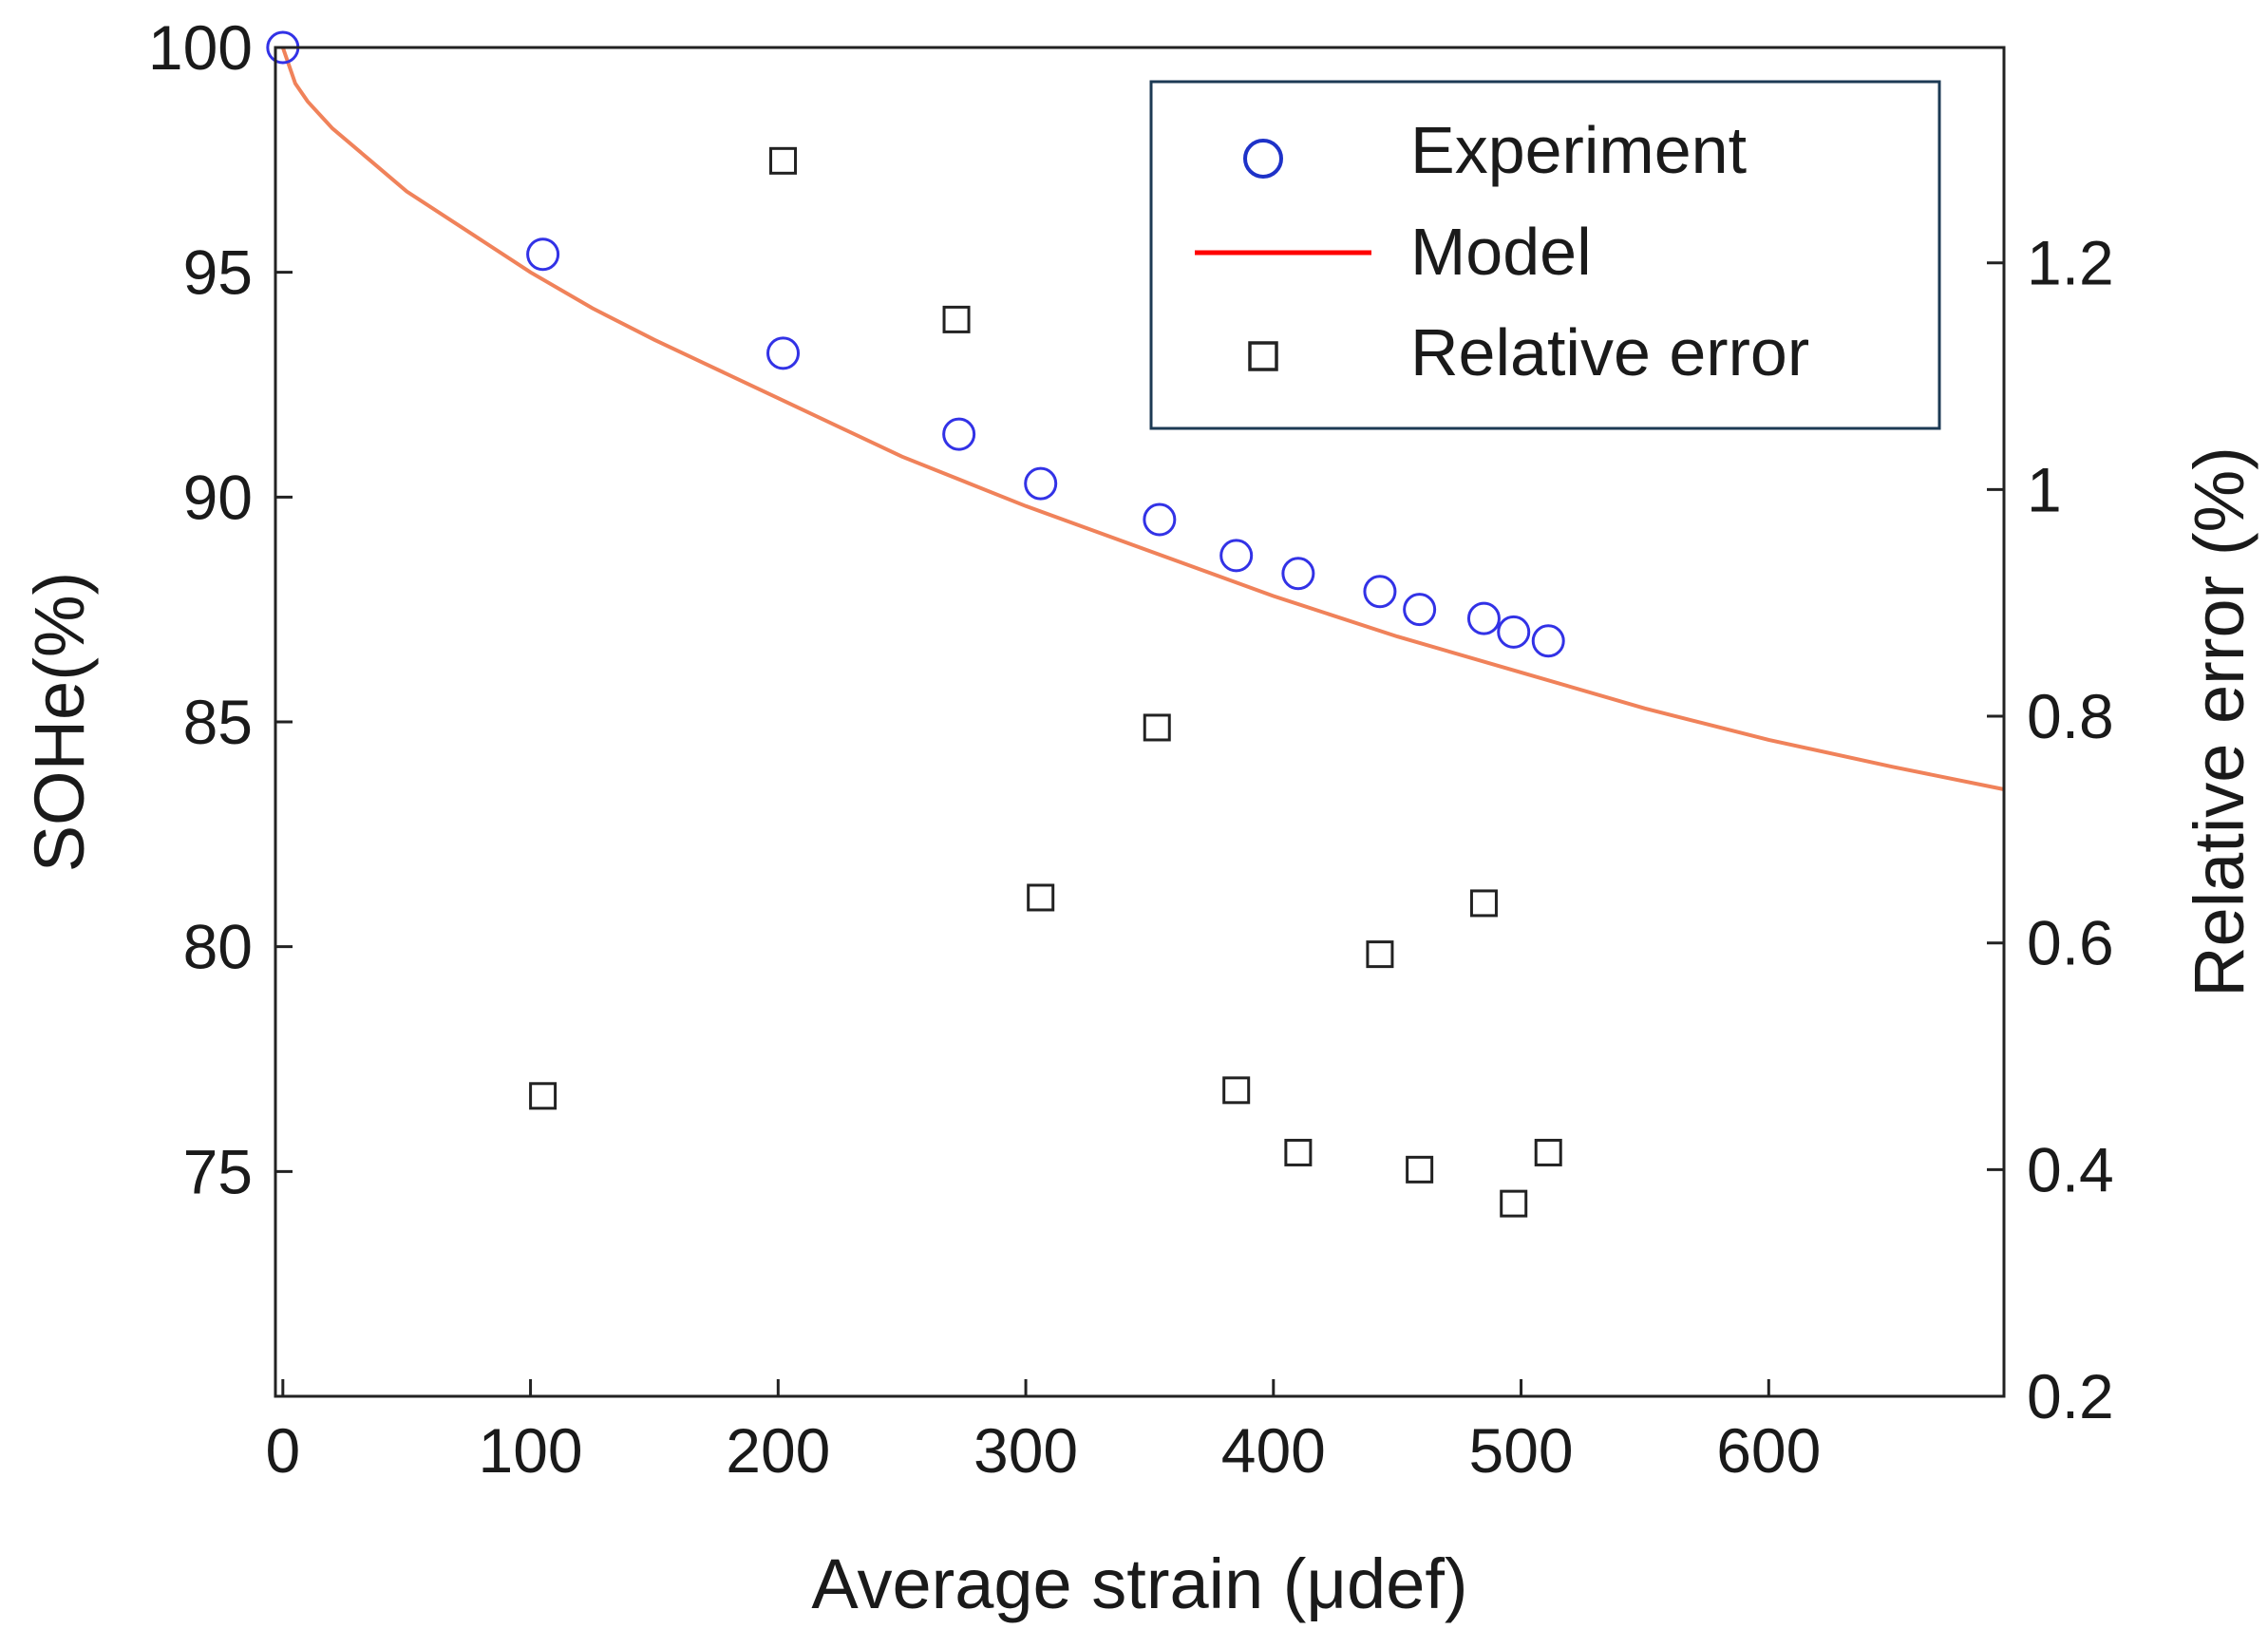 Image resolution: width=2268 pixels, height=1648 pixels. I want to click on x-tick-label: 500, so click(1521, 1450).